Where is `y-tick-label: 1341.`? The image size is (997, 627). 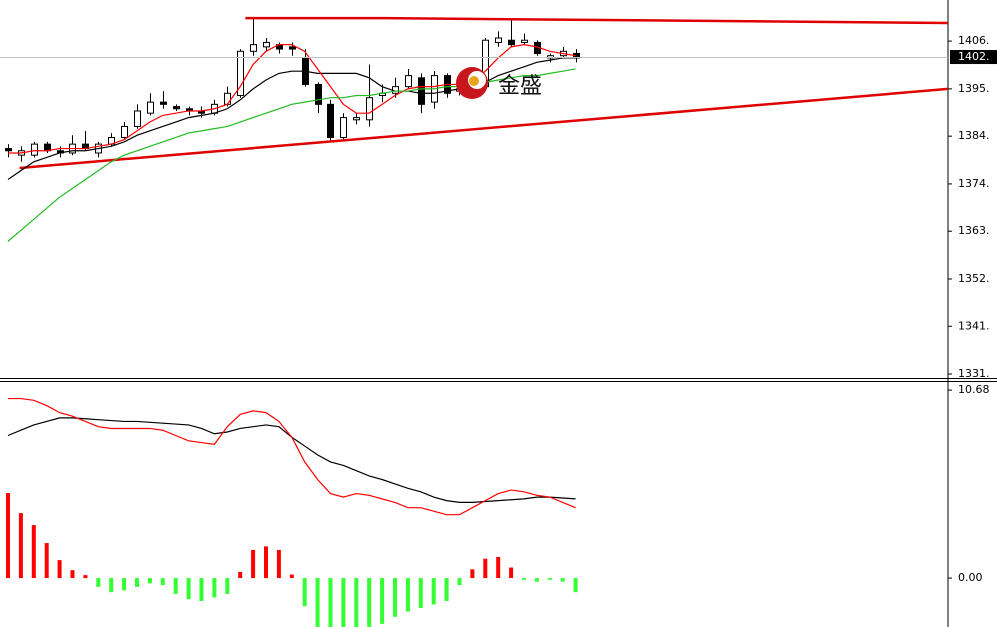
y-tick-label: 1341. is located at coordinates (974, 325).